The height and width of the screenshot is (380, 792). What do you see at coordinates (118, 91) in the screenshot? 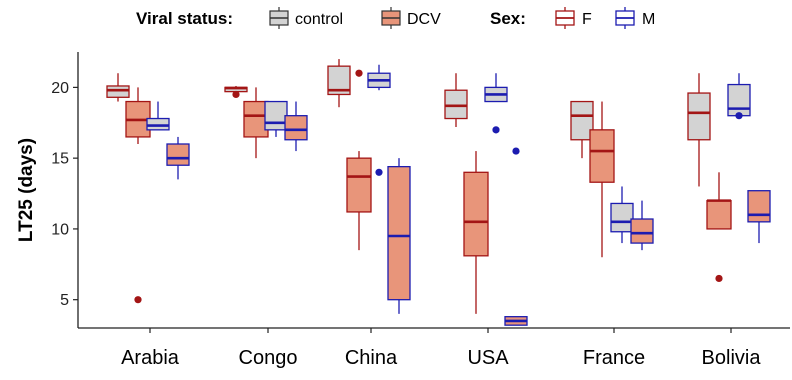
I see `box-control-f-arabia` at bounding box center [118, 91].